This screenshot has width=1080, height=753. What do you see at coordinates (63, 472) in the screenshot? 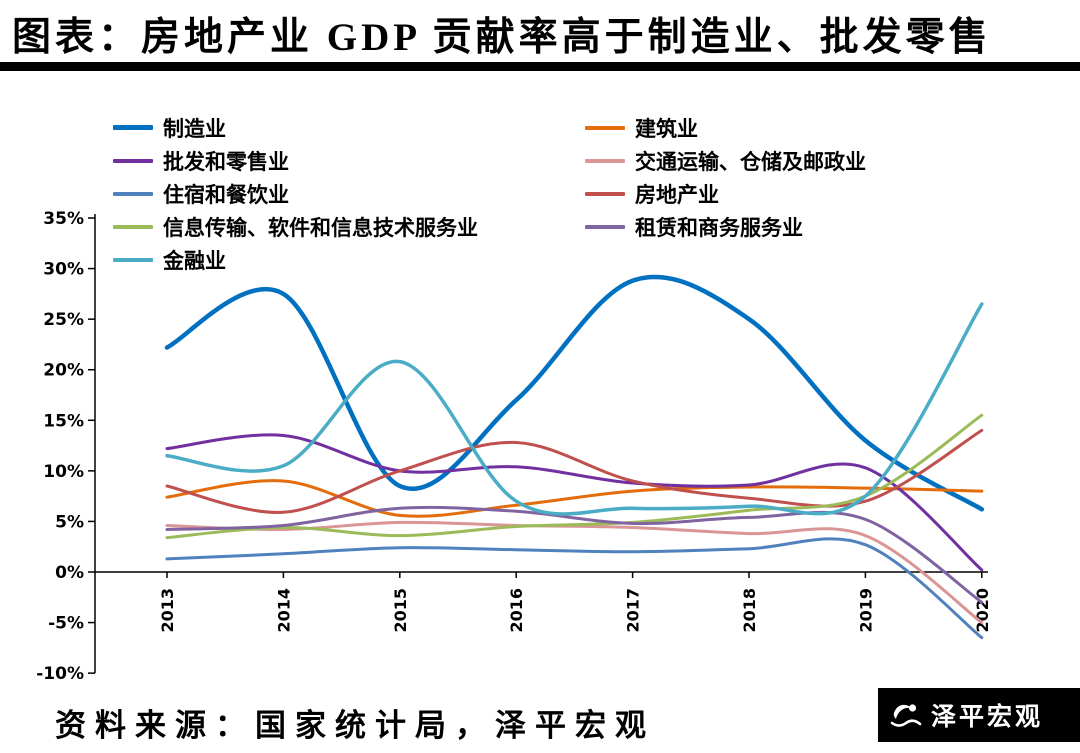
I see `y-tick-label: 10%` at bounding box center [63, 472].